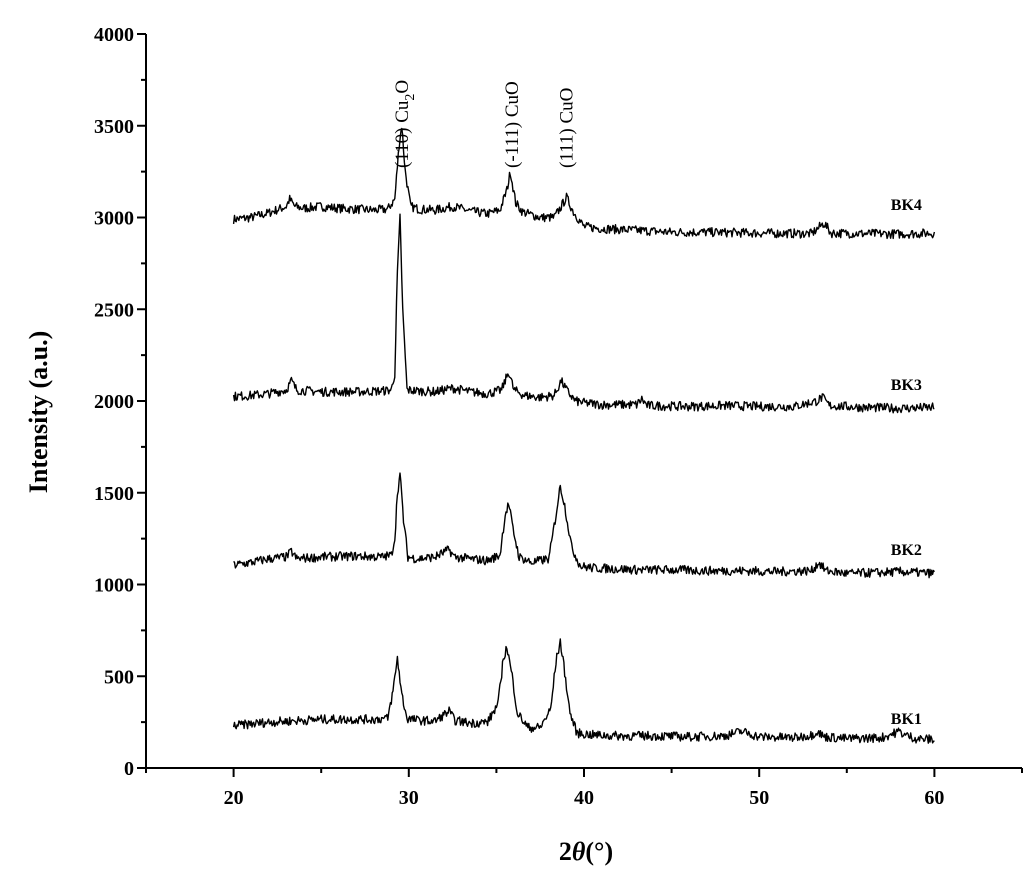  What do you see at coordinates (38, 412) in the screenshot?
I see `y-axis-title: Intensity (a.u.)` at bounding box center [38, 412].